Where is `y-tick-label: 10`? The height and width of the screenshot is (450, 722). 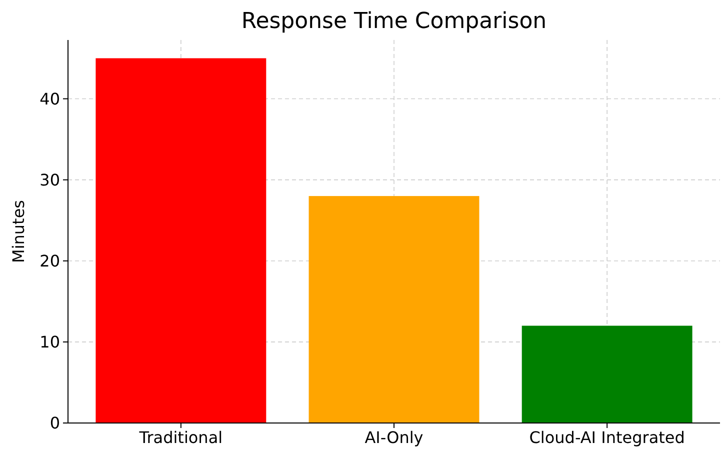
y-tick-label: 10 is located at coordinates (50, 342).